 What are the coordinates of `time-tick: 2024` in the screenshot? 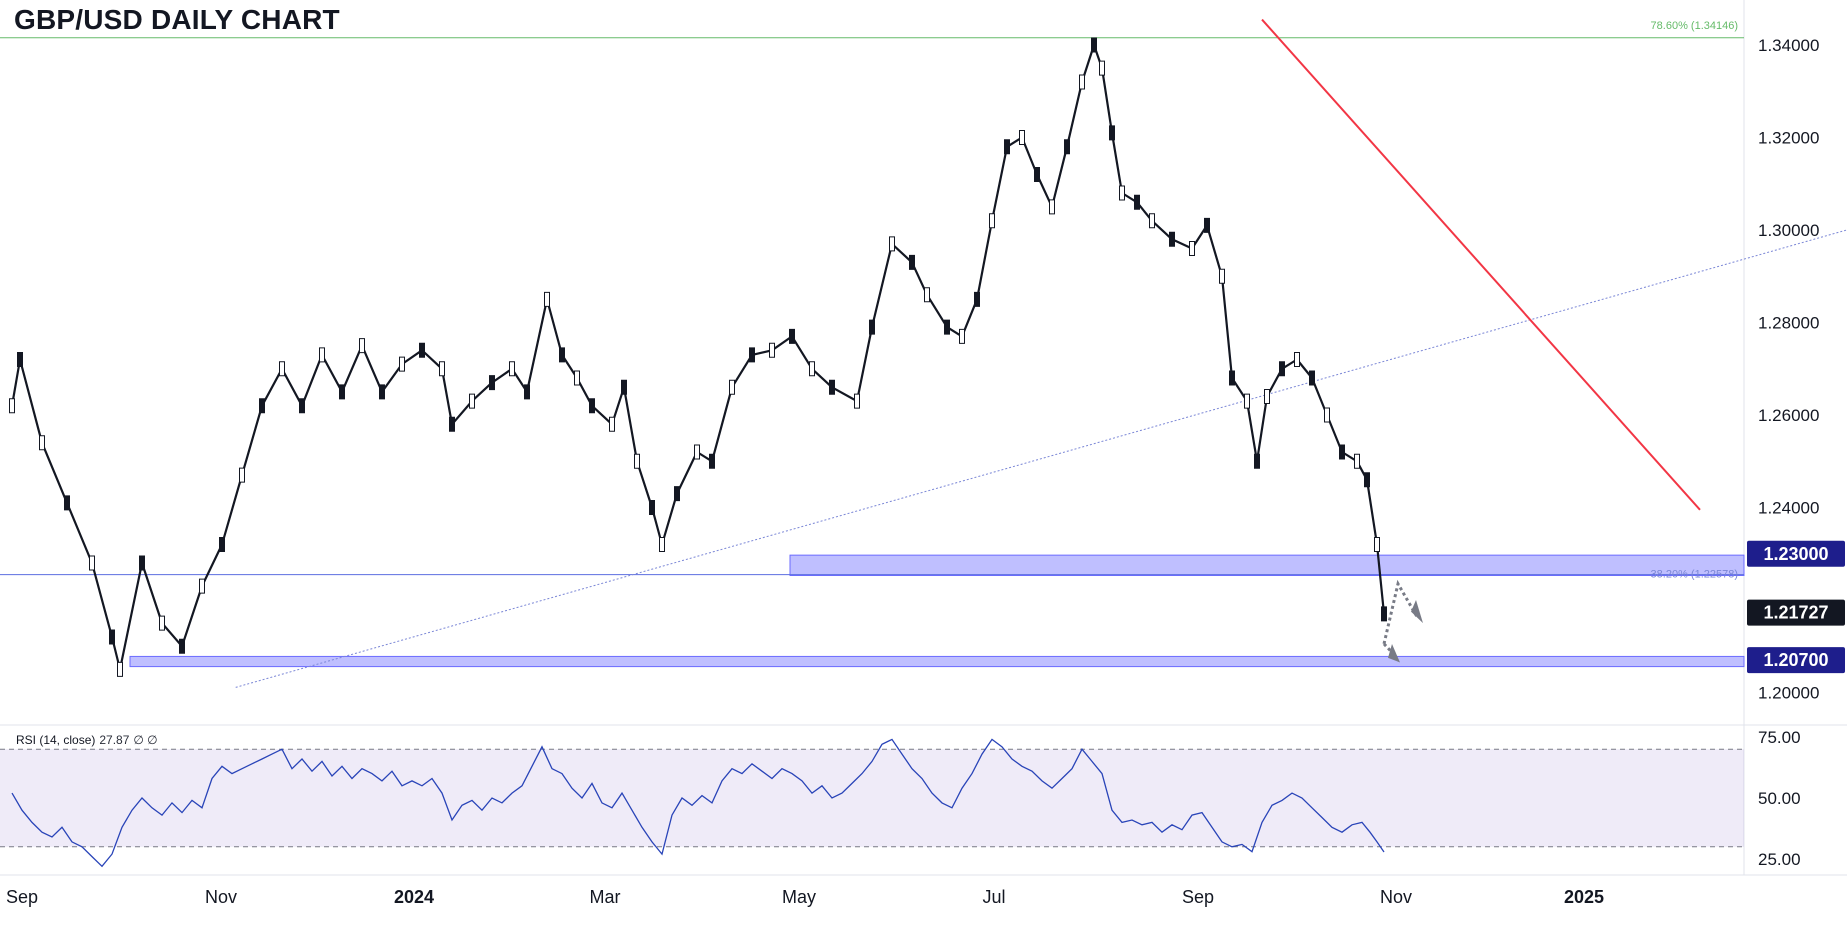 It's located at (414, 897).